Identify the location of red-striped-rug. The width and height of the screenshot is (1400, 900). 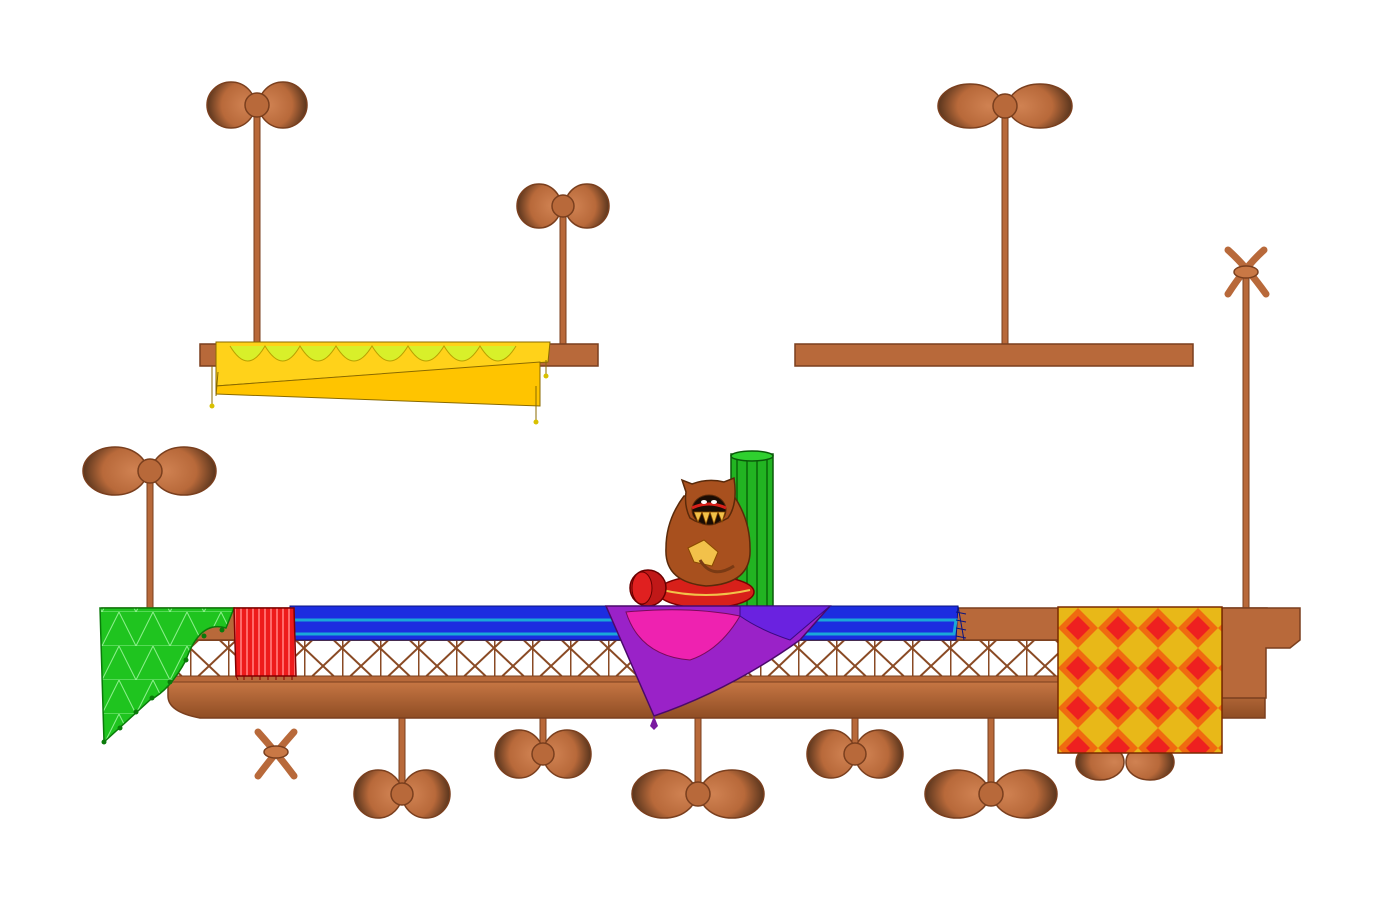
(265, 644).